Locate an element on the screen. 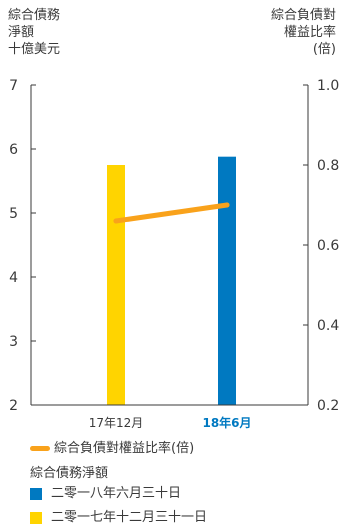 This screenshot has width=344, height=528. right-tick-label: 0.6 is located at coordinates (328, 246).